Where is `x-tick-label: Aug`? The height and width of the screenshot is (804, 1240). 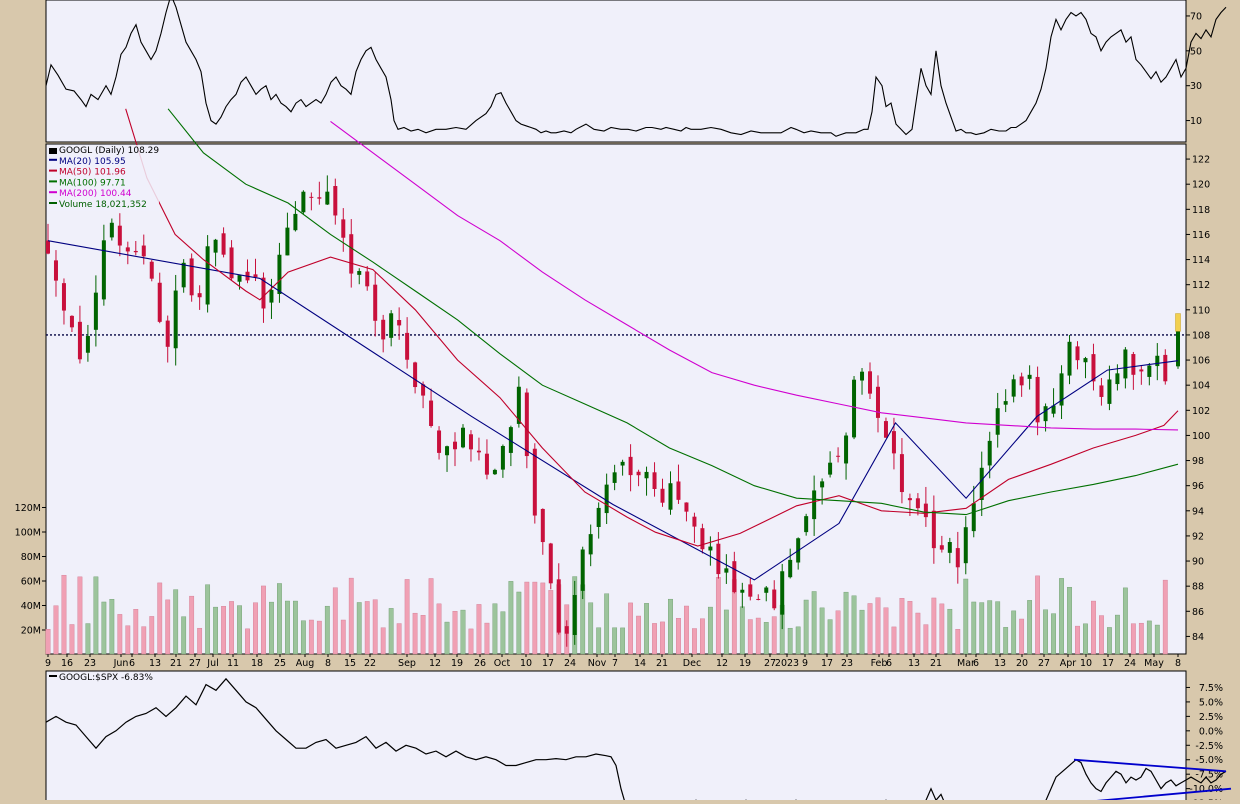 x-tick-label: Aug is located at coordinates (305, 663).